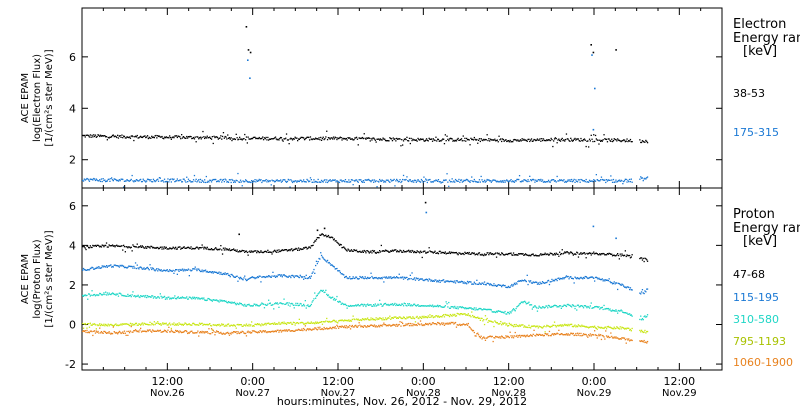 This screenshot has width=800, height=410. I want to click on proton-ylabel-line-2: log(Proton Flux), so click(37, 278).